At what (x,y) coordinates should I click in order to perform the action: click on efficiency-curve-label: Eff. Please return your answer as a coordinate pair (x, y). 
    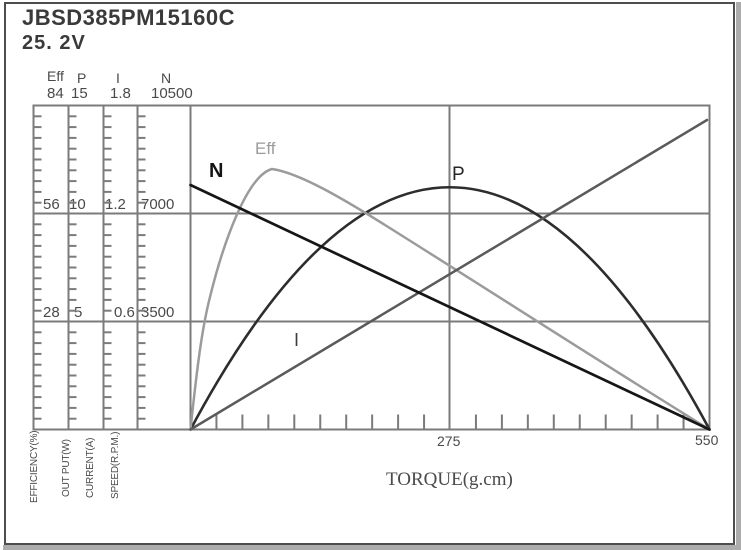
    Looking at the image, I should click on (265, 148).